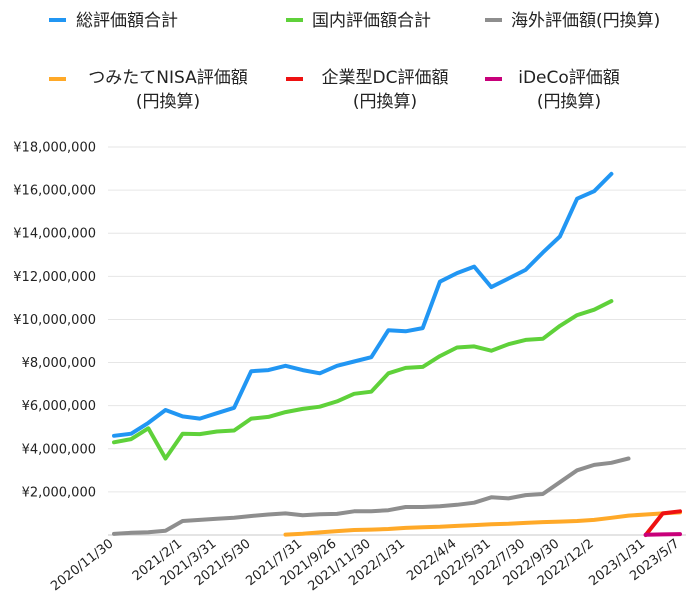 The width and height of the screenshot is (697, 613). What do you see at coordinates (385, 78) in the screenshot?
I see `legend-label-dc-line1: 企業型DC評価額` at bounding box center [385, 78].